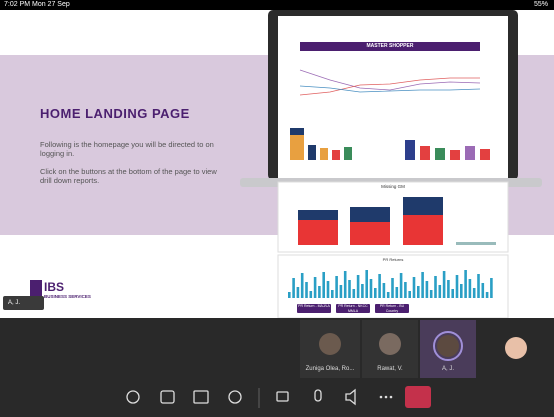 The height and width of the screenshot is (417, 554). Describe the element at coordinates (447, 369) in the screenshot. I see `participant-name: A, J.` at that location.